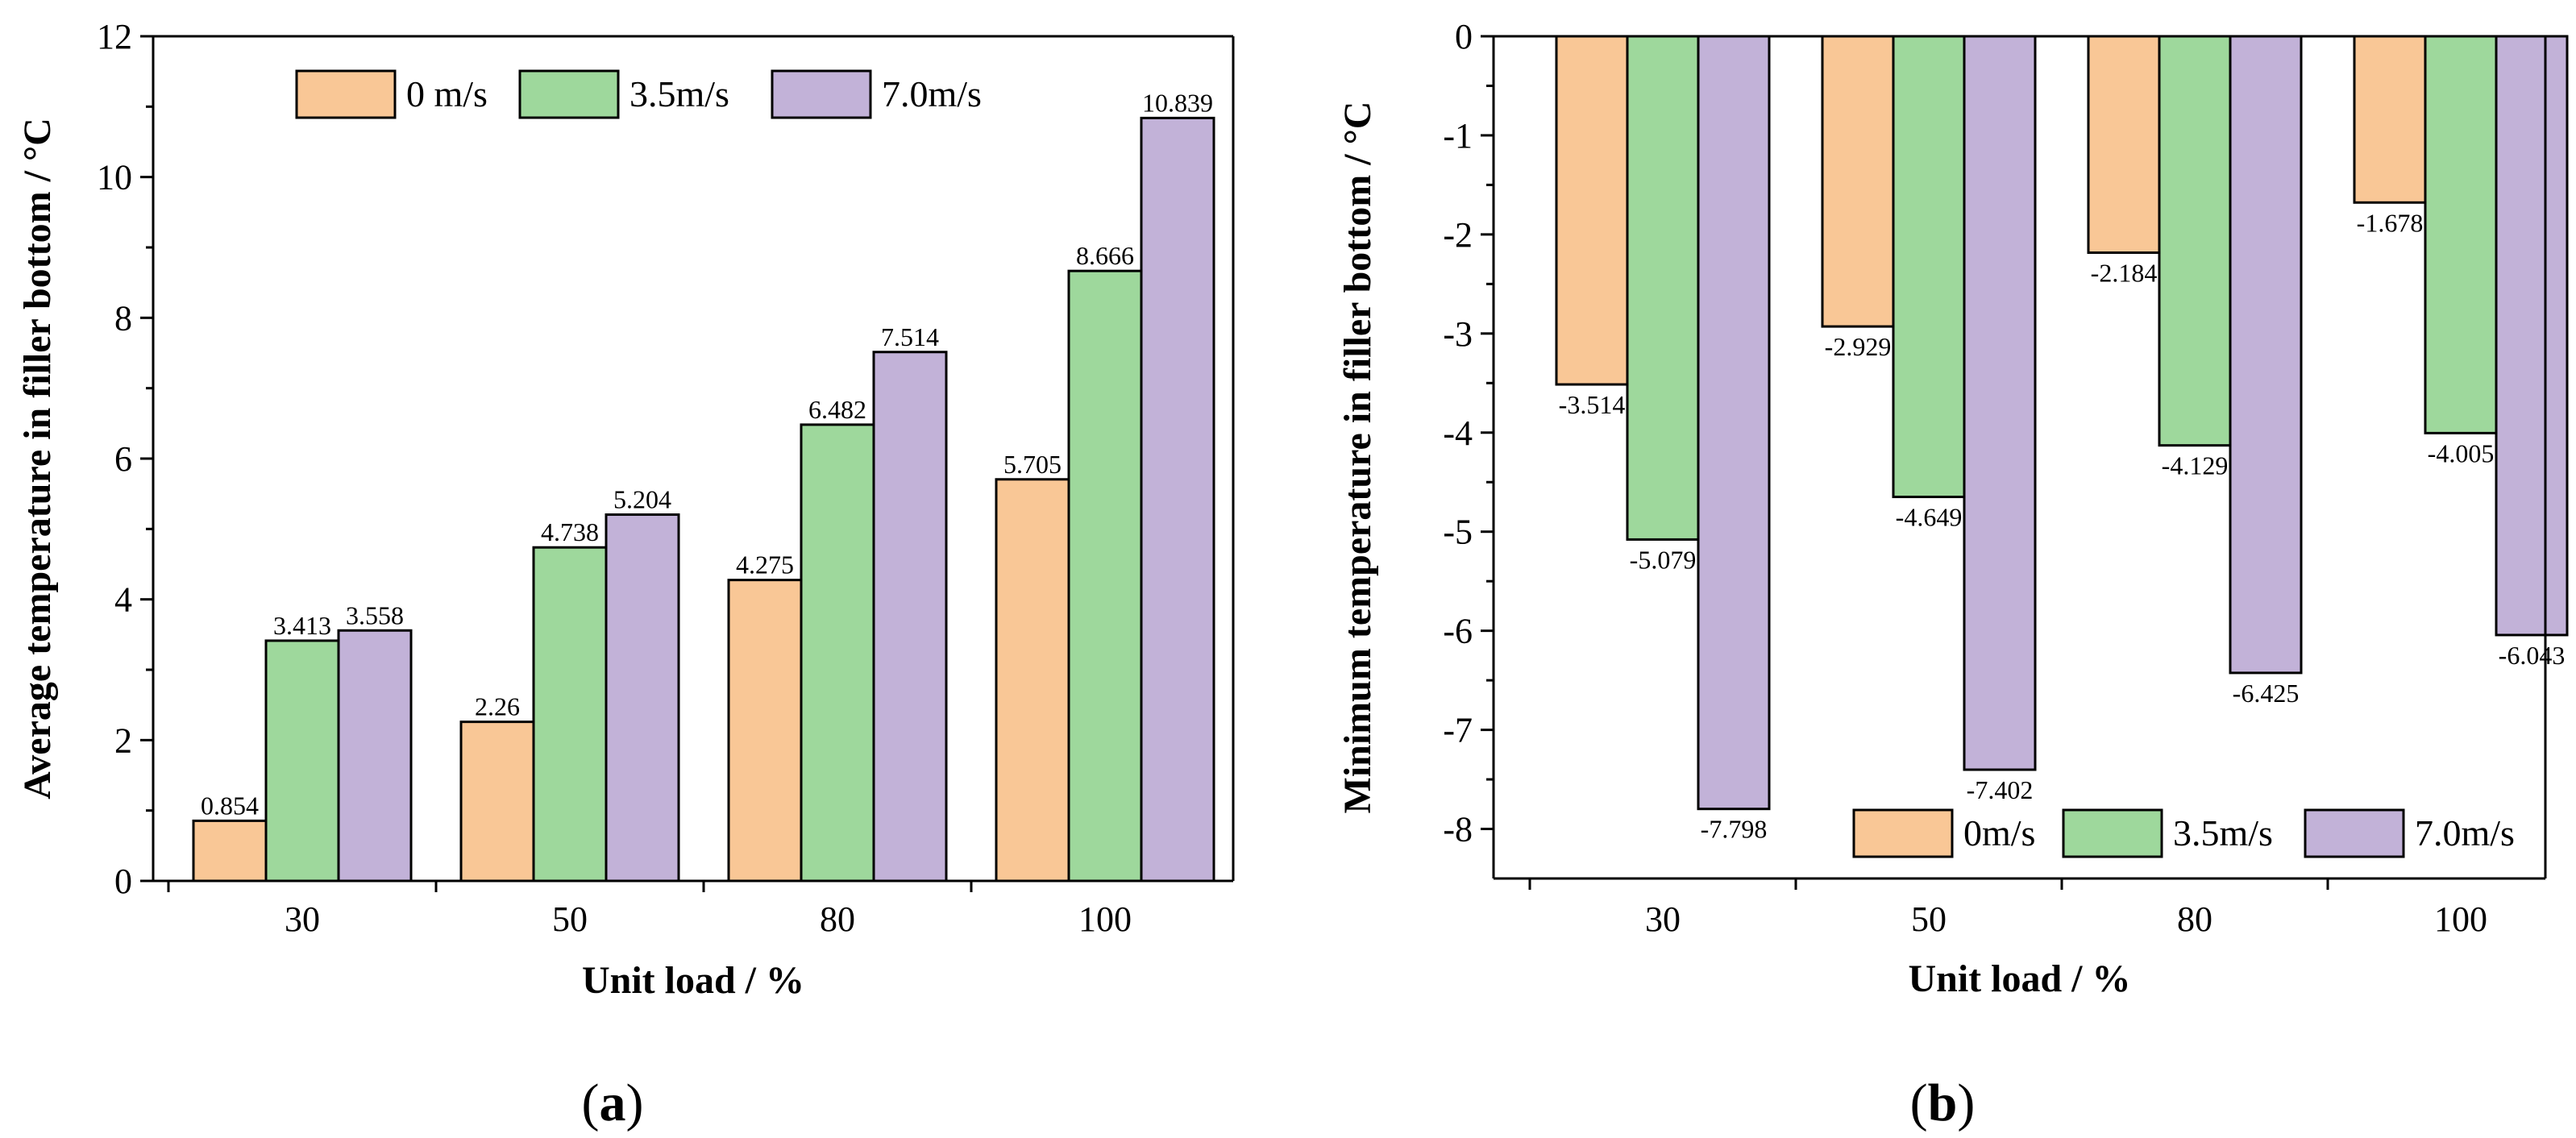 The width and height of the screenshot is (2576, 1138). What do you see at coordinates (1458, 136) in the screenshot?
I see `y-tick-label: -1` at bounding box center [1458, 136].